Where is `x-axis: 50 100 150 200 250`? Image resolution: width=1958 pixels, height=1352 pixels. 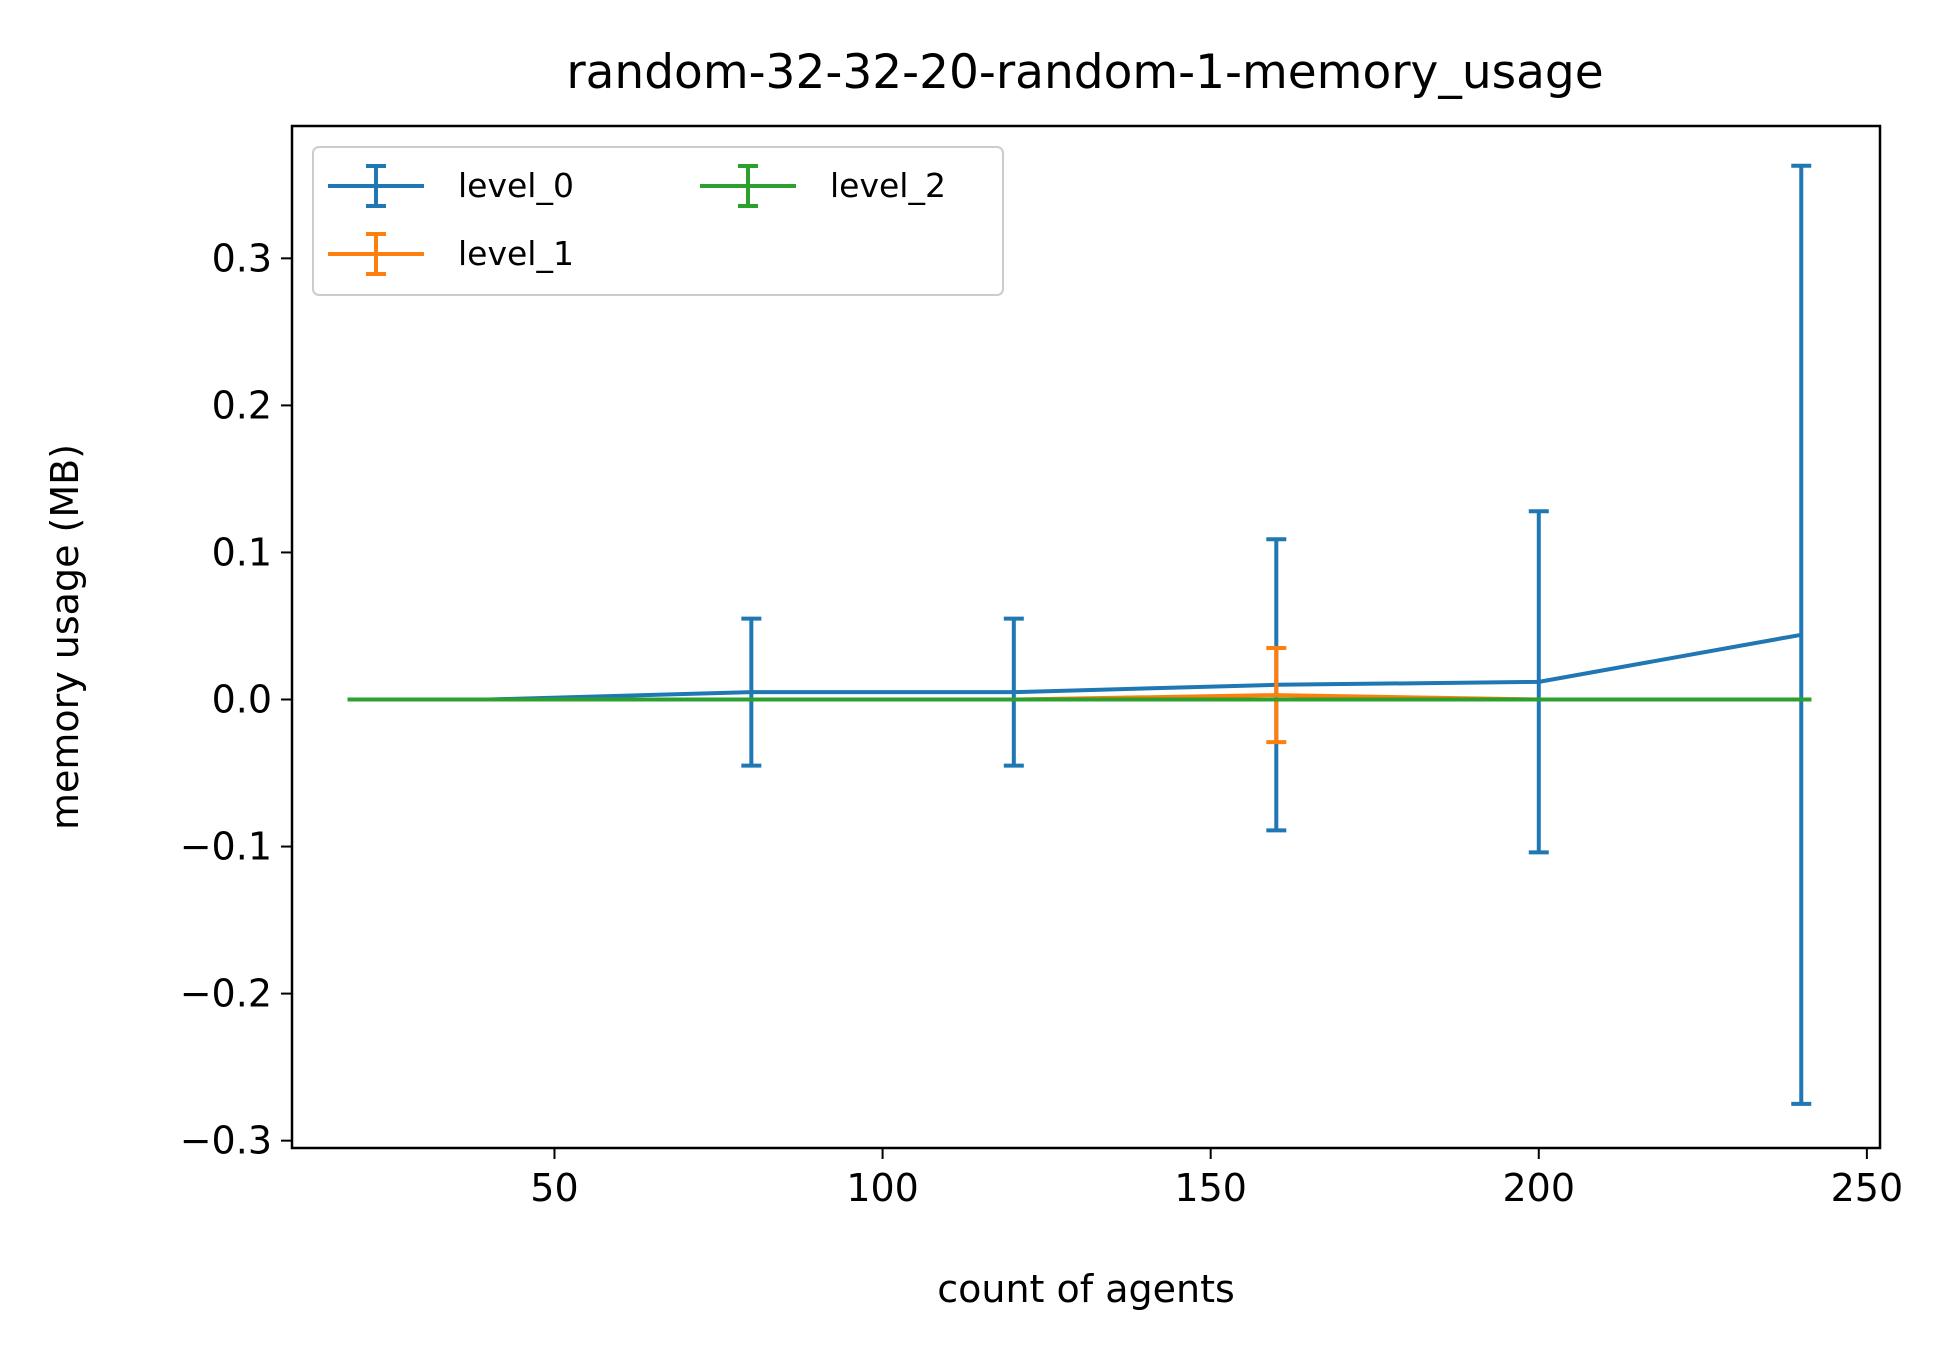
x-axis: 50 100 150 200 250 is located at coordinates (1216, 1179).